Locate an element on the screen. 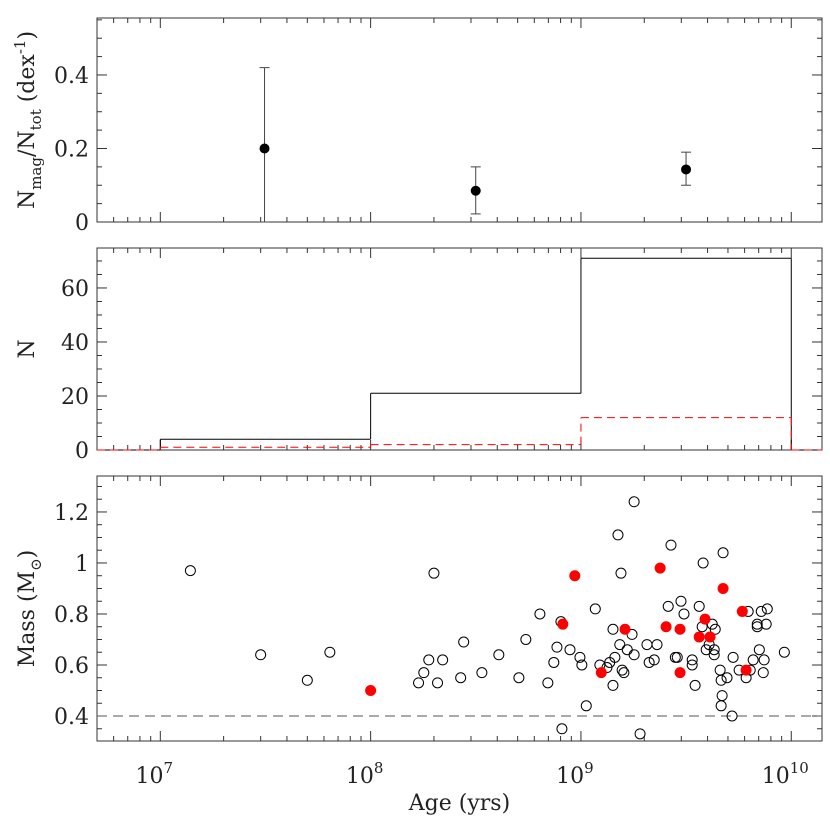 Image resolution: width=830 pixels, height=830 pixels. y-axis-label-part: -1 is located at coordinates (20, 47).